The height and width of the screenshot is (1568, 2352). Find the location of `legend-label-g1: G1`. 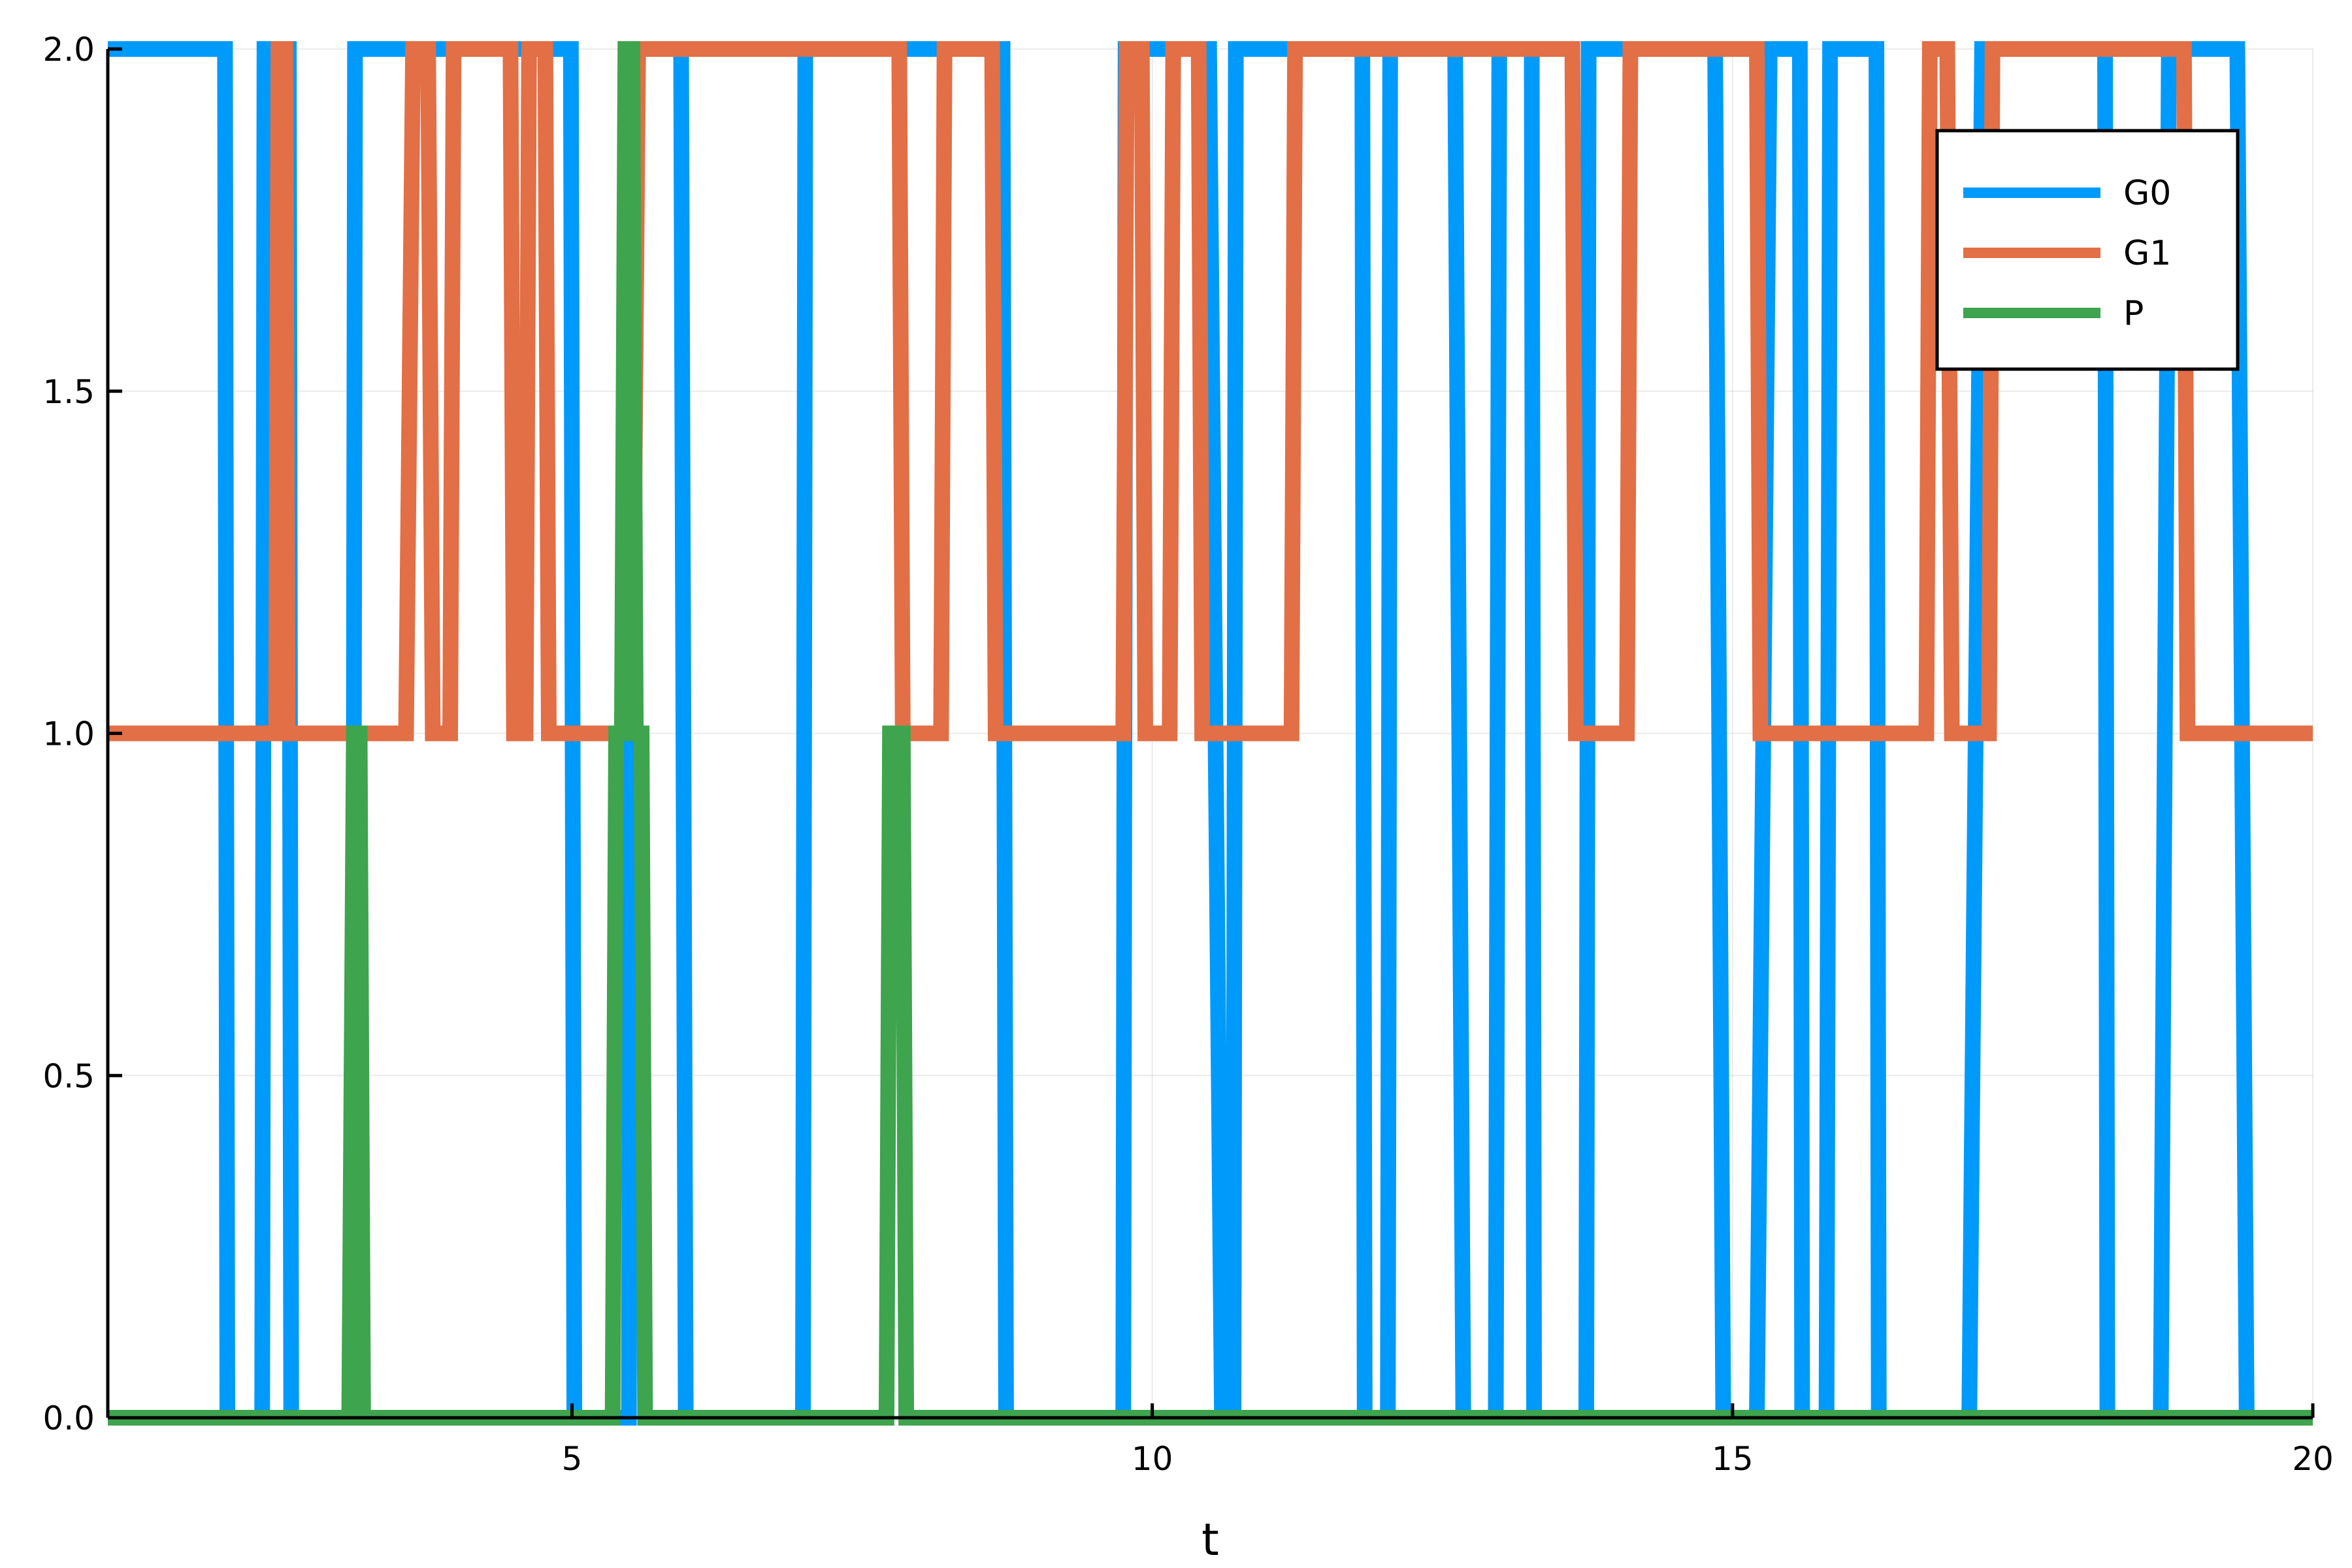

legend-label-g1: G1 is located at coordinates (2147, 253).